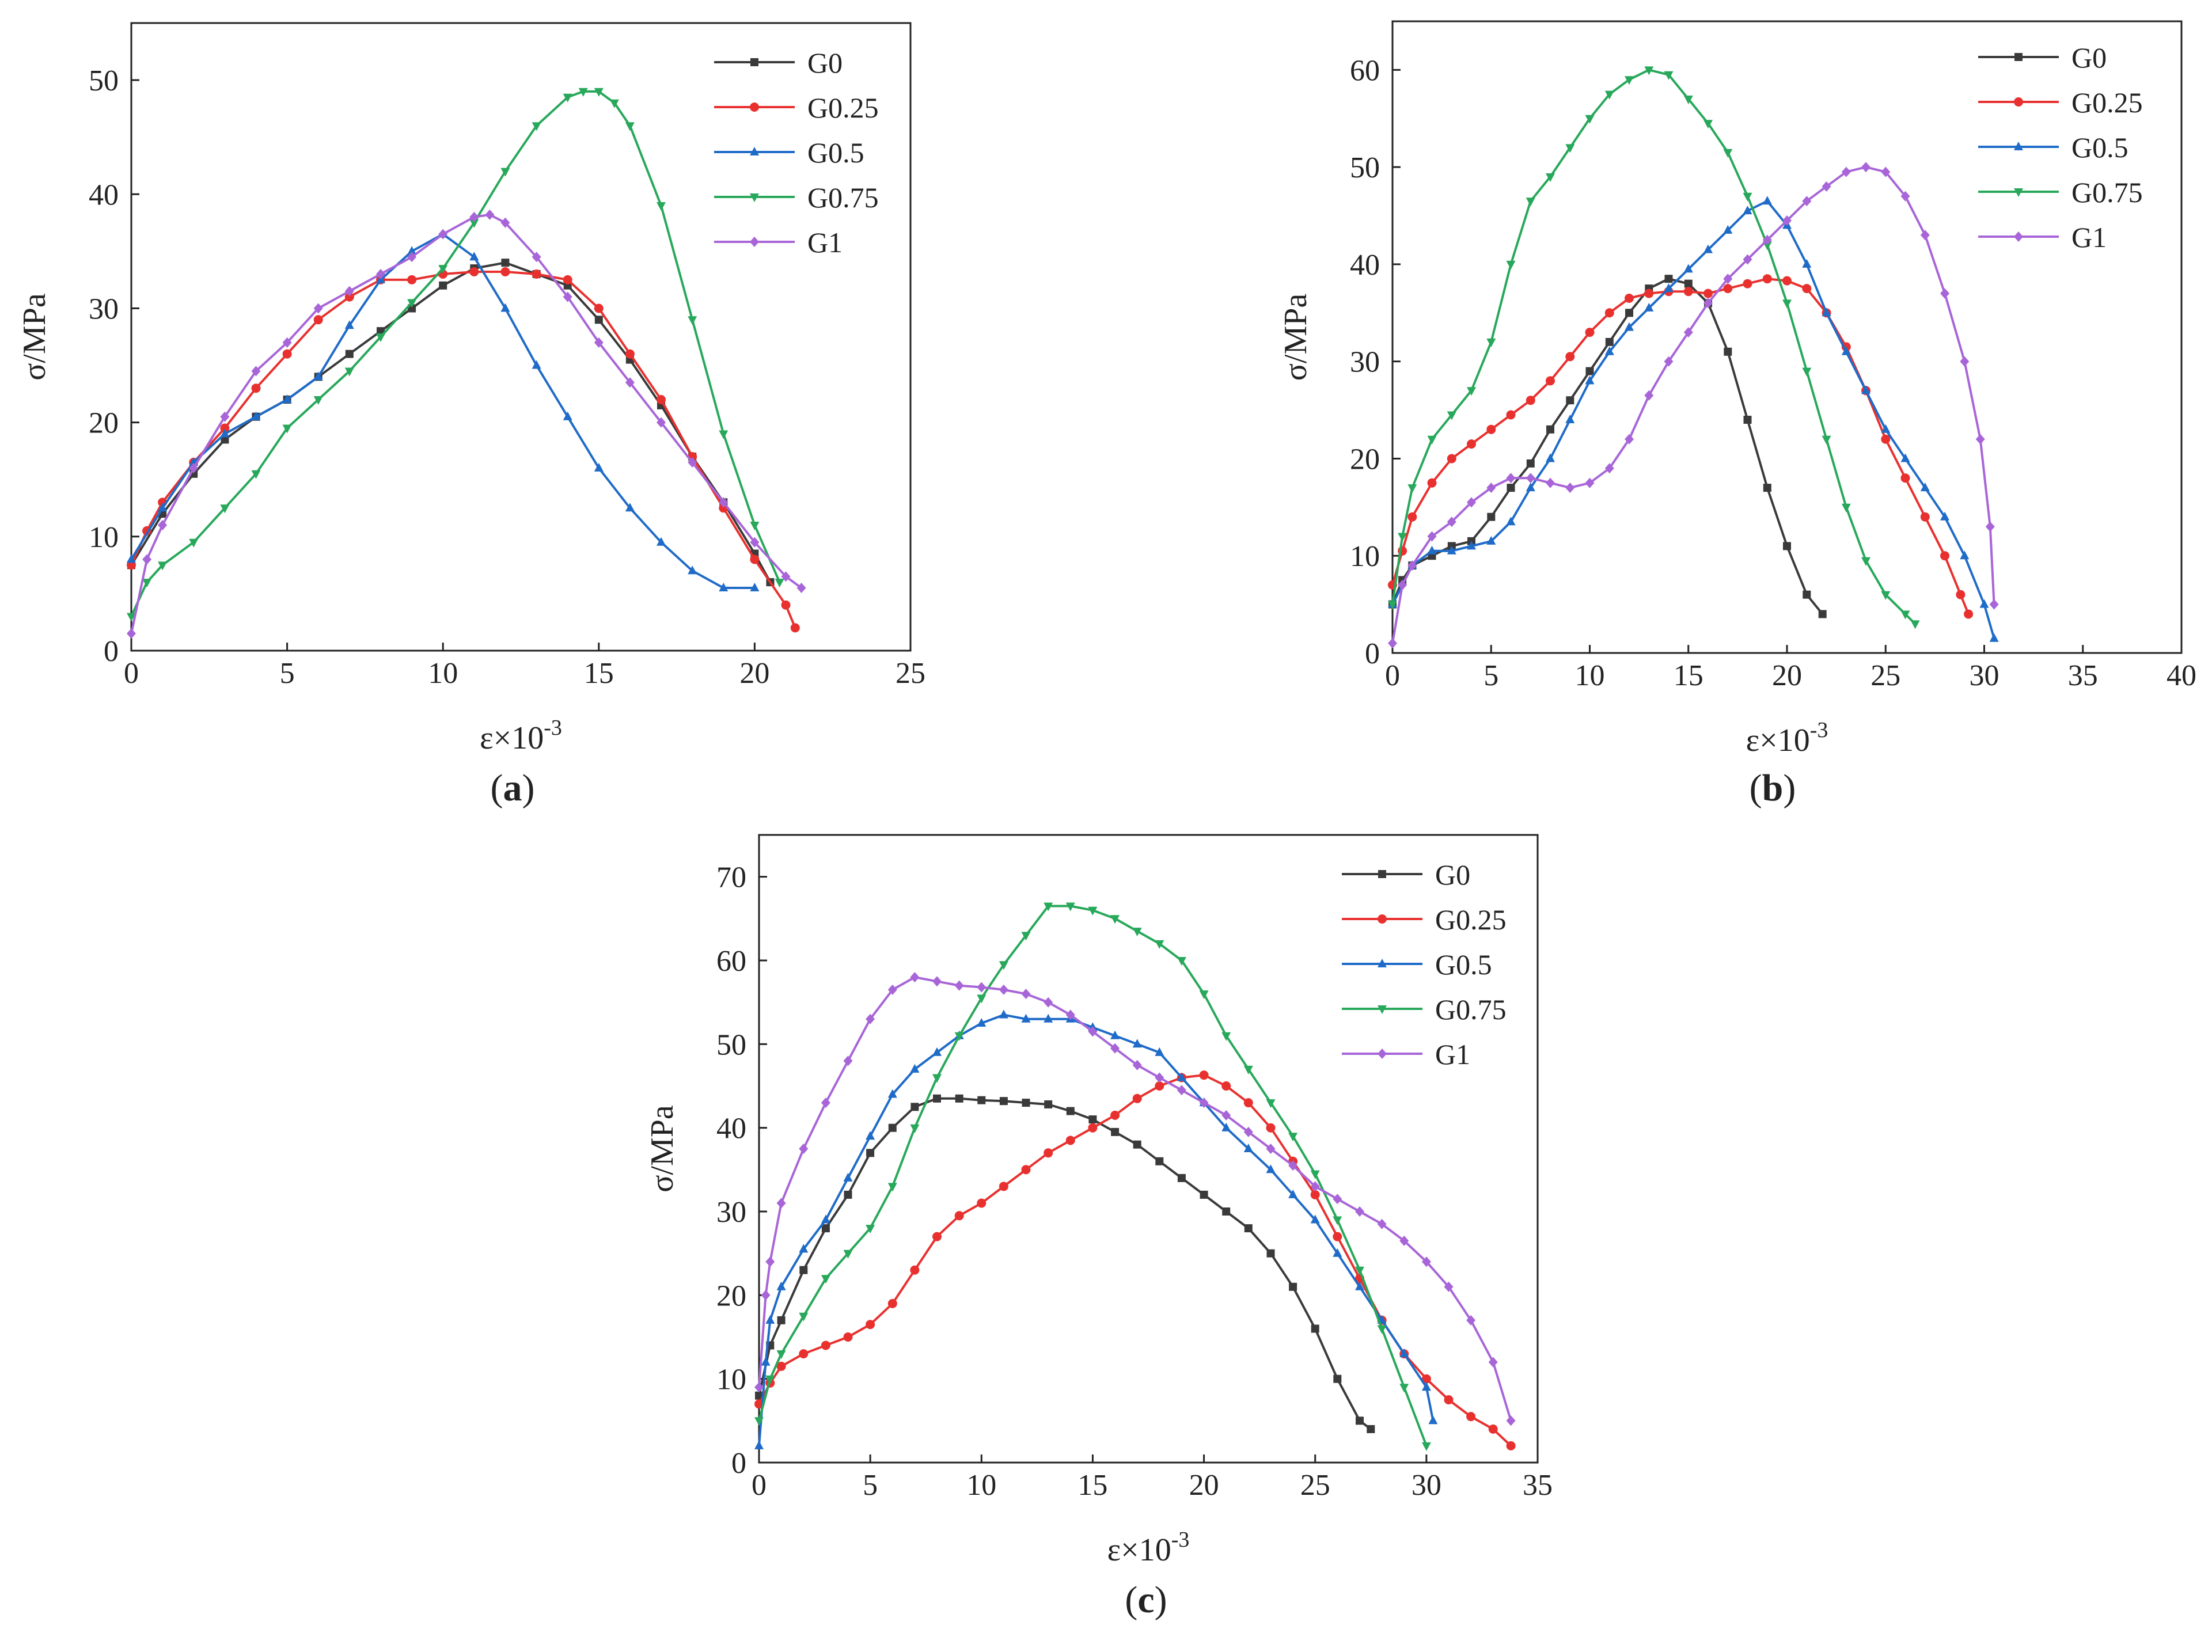 Image resolution: width=2212 pixels, height=1652 pixels. I want to click on panel-label: (c), so click(1146, 1600).